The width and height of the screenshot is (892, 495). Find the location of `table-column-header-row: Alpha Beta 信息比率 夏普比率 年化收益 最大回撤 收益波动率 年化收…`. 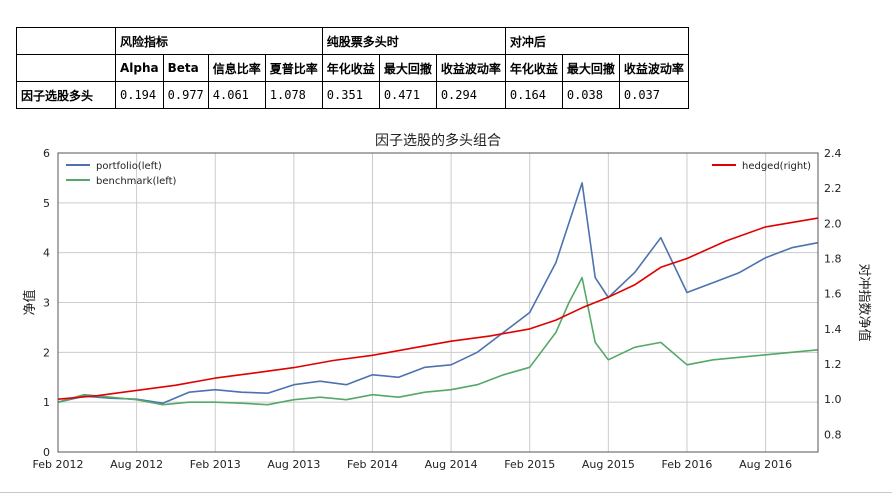

table-column-header-row: Alpha Beta 信息比率 夏普比率 年化收益 最大回撤 收益波动率 年化收… is located at coordinates (352, 68).